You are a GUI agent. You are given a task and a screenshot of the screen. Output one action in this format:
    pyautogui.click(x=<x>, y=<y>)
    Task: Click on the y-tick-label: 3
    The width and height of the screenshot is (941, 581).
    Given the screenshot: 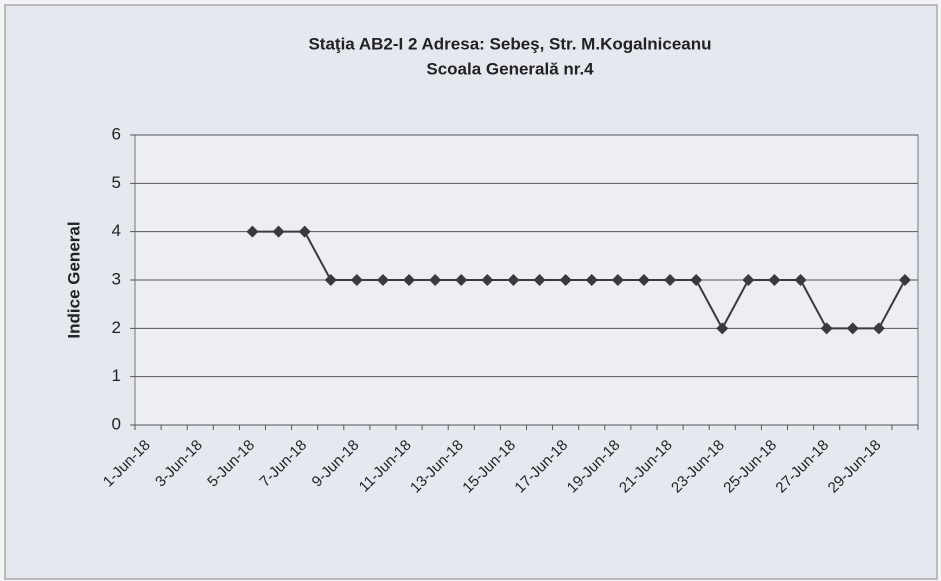 What is the action you would take?
    pyautogui.click(x=116, y=278)
    